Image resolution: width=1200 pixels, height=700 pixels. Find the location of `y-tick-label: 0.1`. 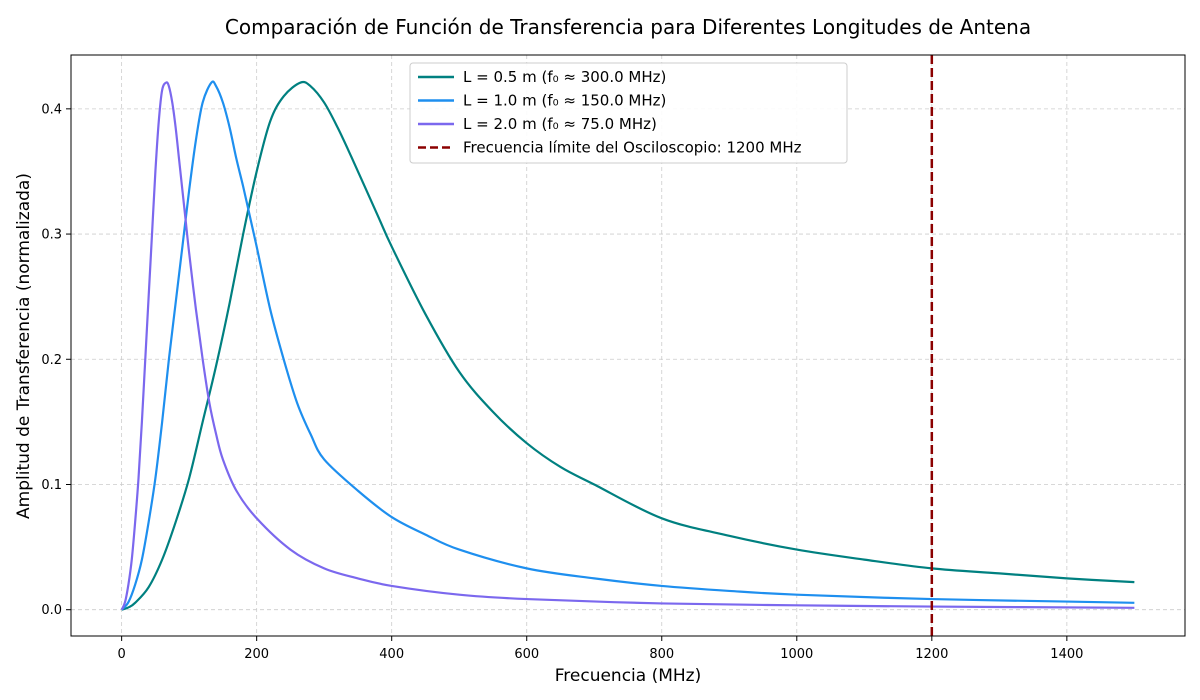

y-tick-label: 0.1 is located at coordinates (51, 485).